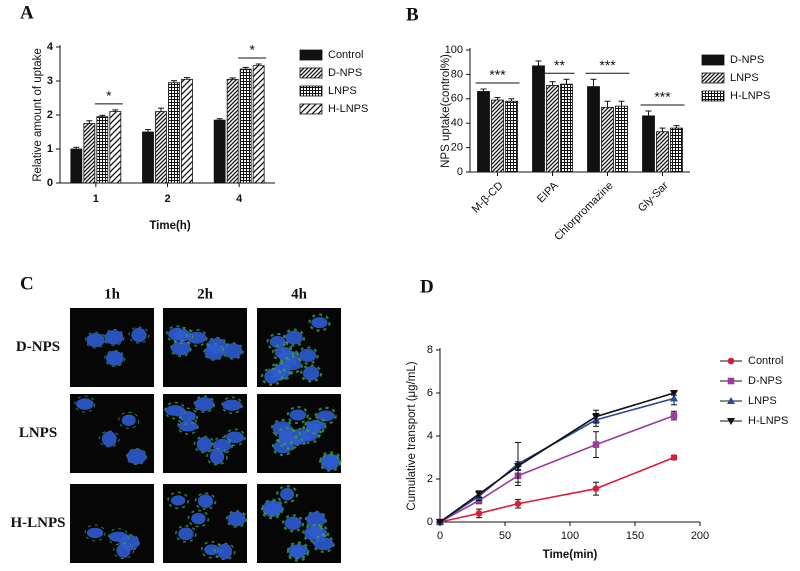 The image size is (800, 571). Describe the element at coordinates (169, 226) in the screenshot. I see `x-axis-label: Time(h)` at that location.